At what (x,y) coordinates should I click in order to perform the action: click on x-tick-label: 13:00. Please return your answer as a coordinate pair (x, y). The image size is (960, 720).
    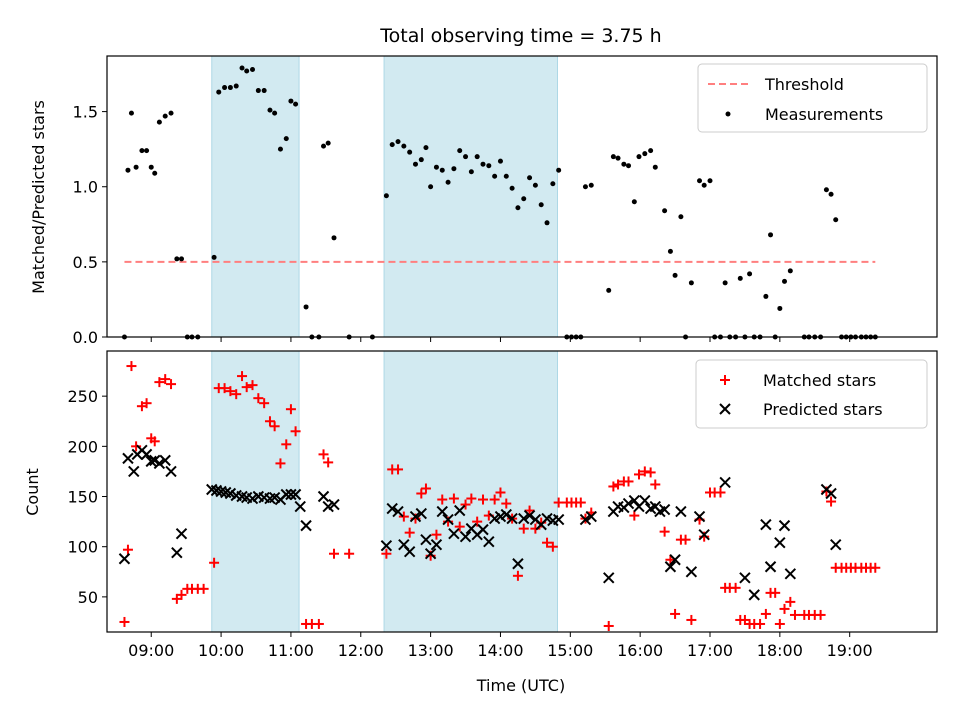
    Looking at the image, I should click on (431, 650).